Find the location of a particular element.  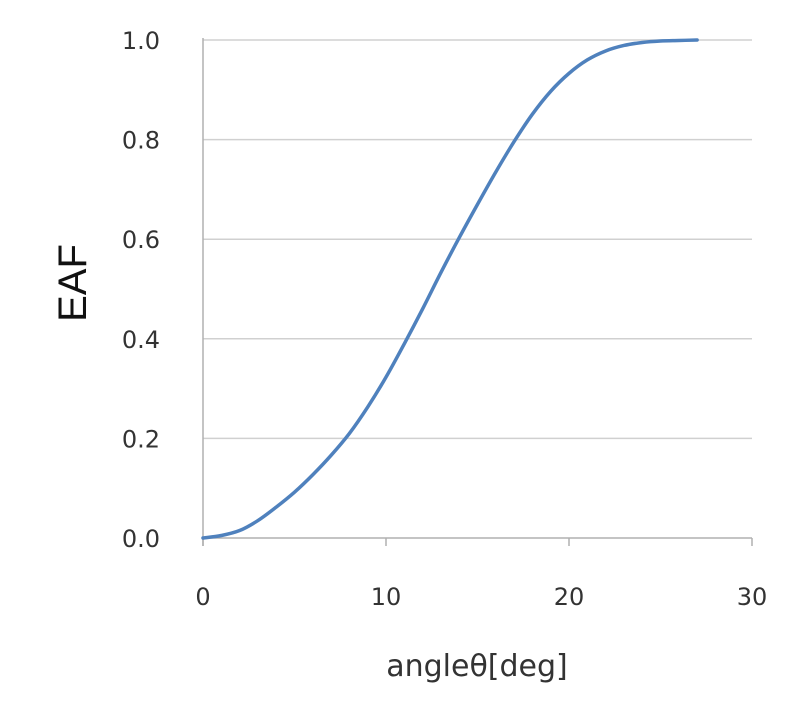

y-tick-label-4: 0.8 is located at coordinates (141, 141).